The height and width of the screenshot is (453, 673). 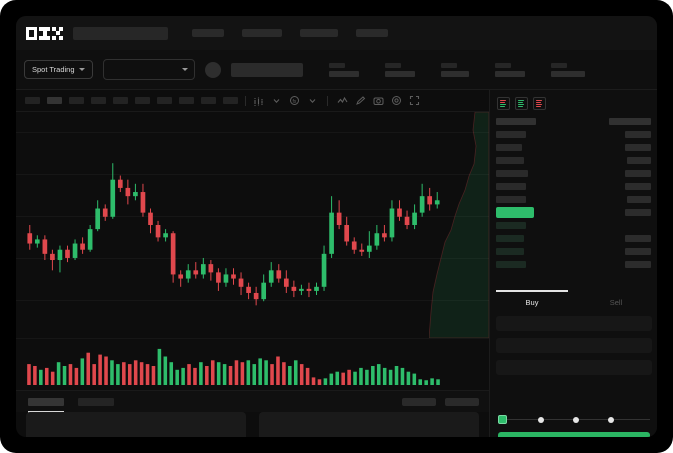 I want to click on orders-card-right, so click(x=369, y=424).